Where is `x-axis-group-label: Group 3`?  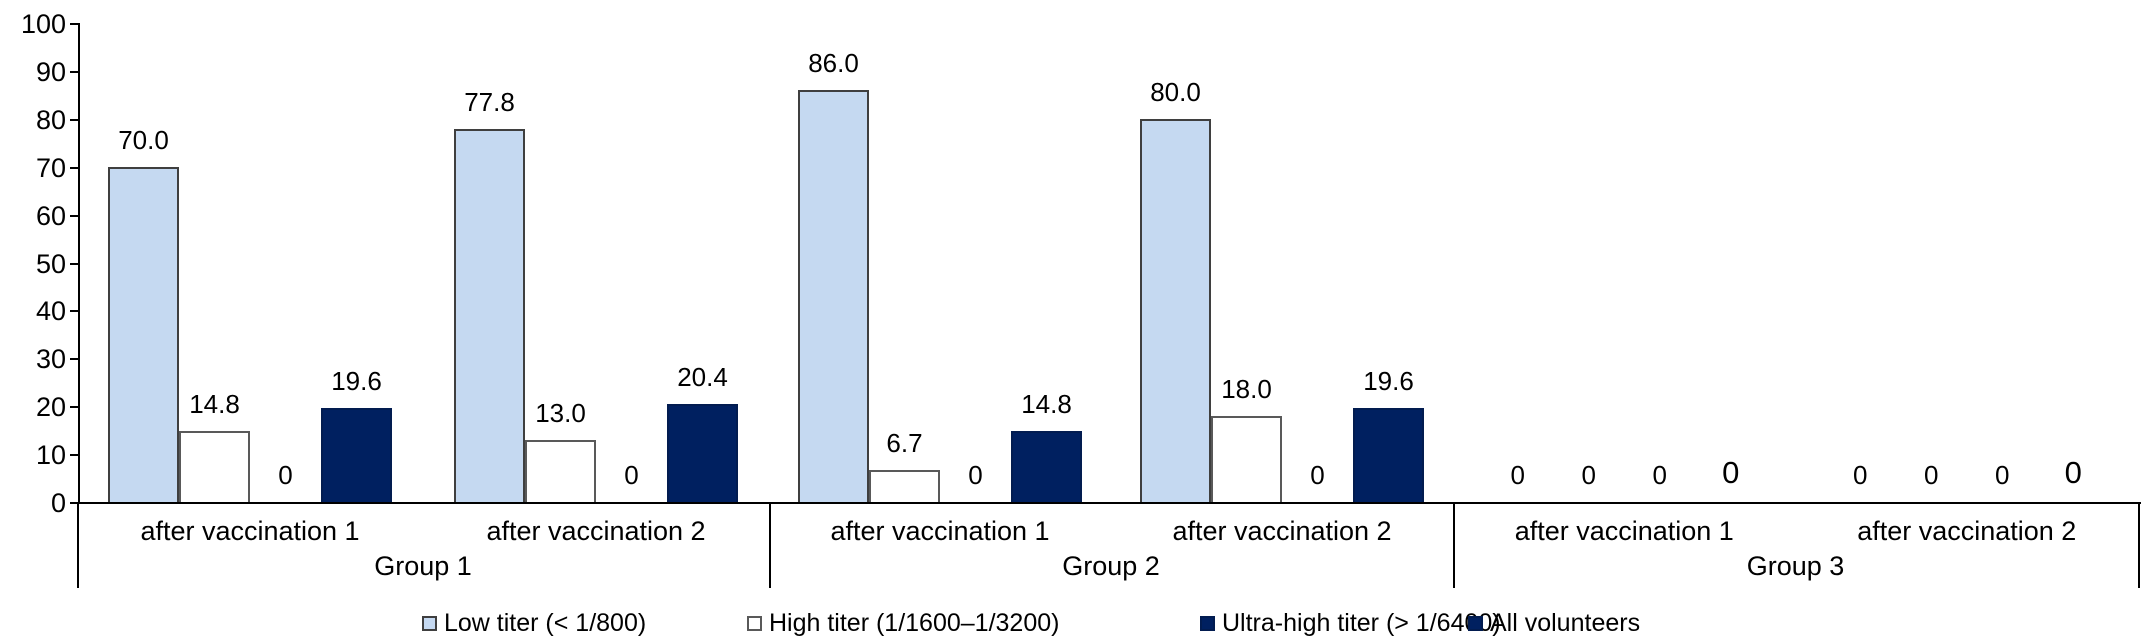
x-axis-group-label: Group 3 is located at coordinates (1795, 566).